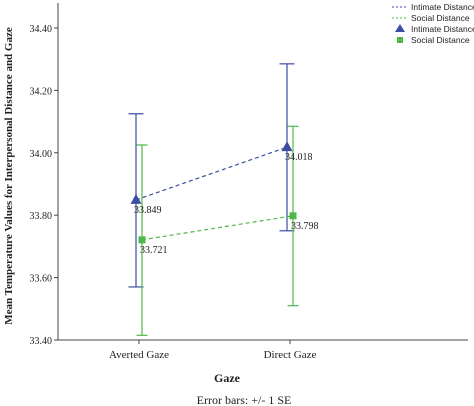  Describe the element at coordinates (41, 154) in the screenshot. I see `y-tick-label: 34.00` at that location.